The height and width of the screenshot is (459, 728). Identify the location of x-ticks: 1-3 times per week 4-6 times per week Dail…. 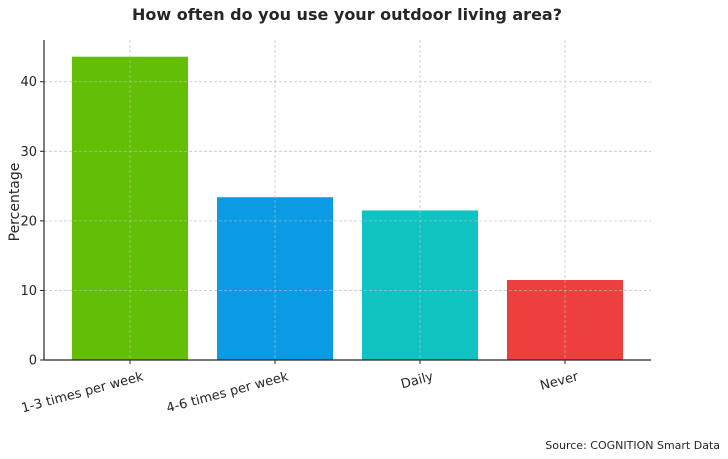
(300, 388).